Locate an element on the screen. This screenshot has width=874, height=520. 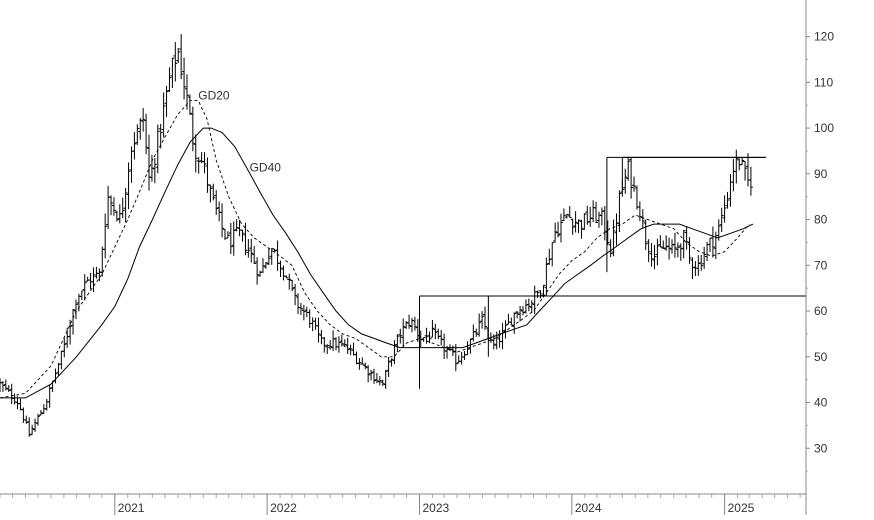
y-tick-label: 40 is located at coordinates (821, 403).